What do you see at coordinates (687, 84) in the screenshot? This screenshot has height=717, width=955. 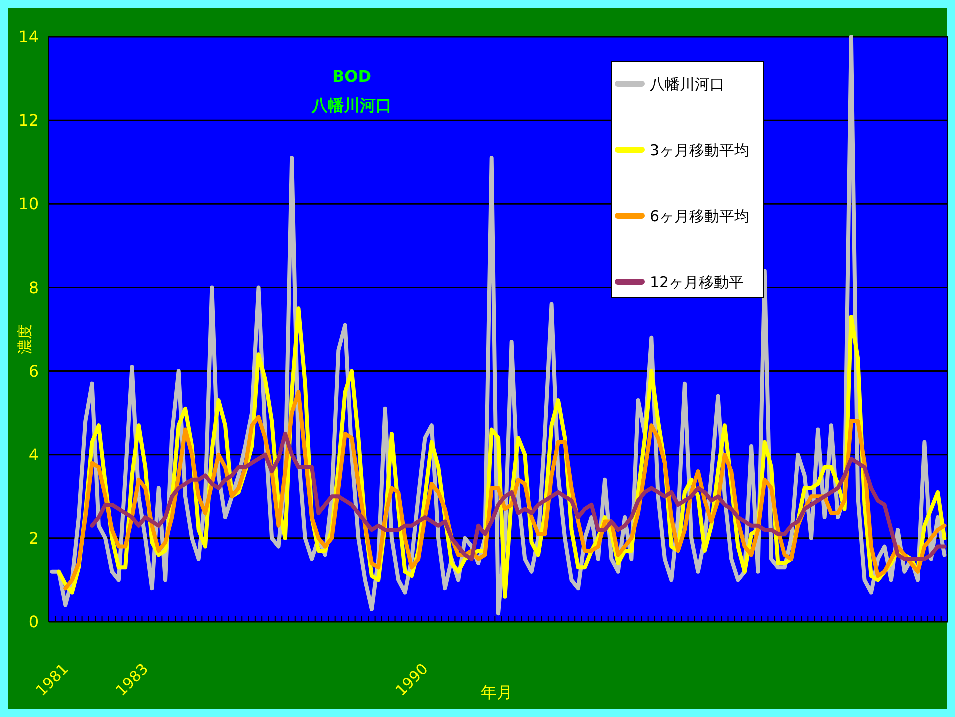 I see `legend-label: 八幡川河口` at bounding box center [687, 84].